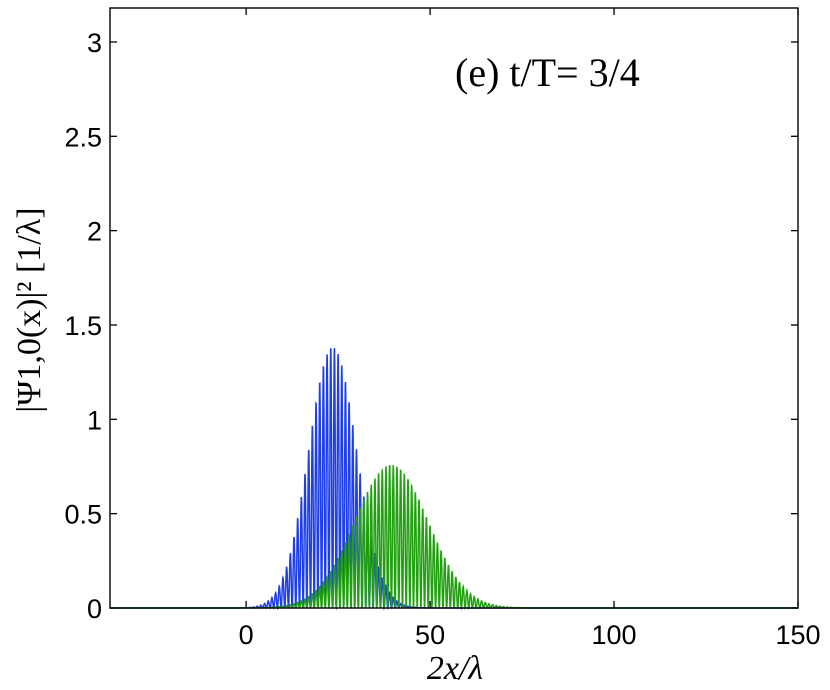 This screenshot has height=690, width=830. I want to click on y-tick-label: 0, so click(94, 609).